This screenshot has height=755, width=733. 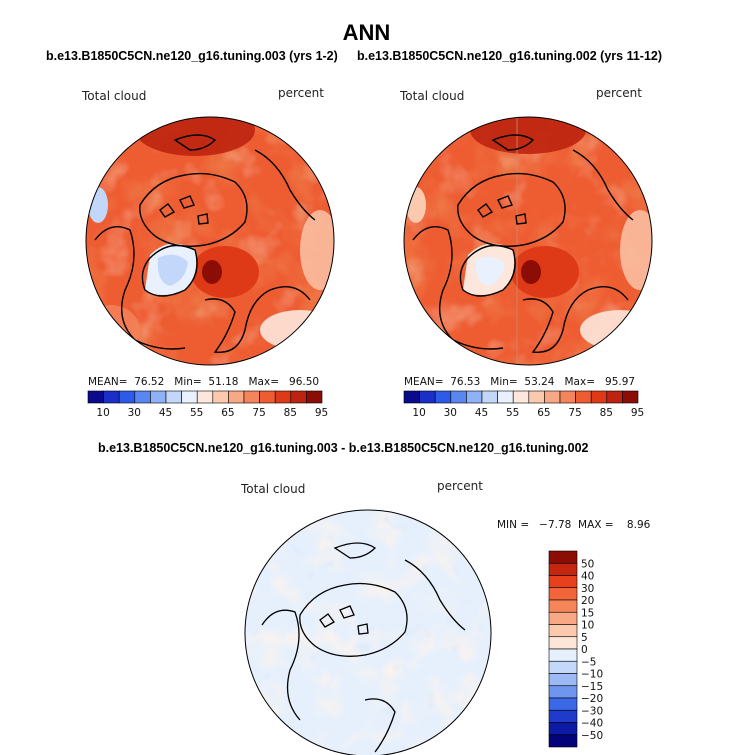 I want to click on panel3-colorbar-tick: −15, so click(x=592, y=687).